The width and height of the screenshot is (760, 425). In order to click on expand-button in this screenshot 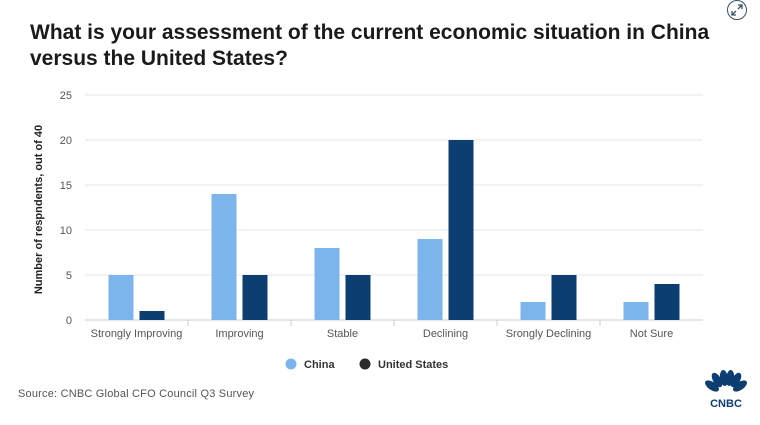, I will do `click(737, 10)`.